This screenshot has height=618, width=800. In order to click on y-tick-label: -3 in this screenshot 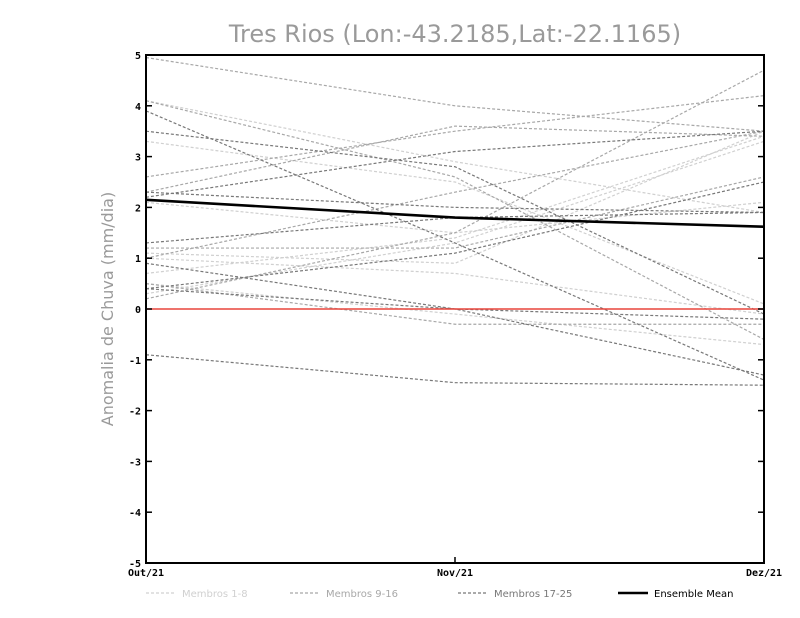, I will do `click(135, 462)`.